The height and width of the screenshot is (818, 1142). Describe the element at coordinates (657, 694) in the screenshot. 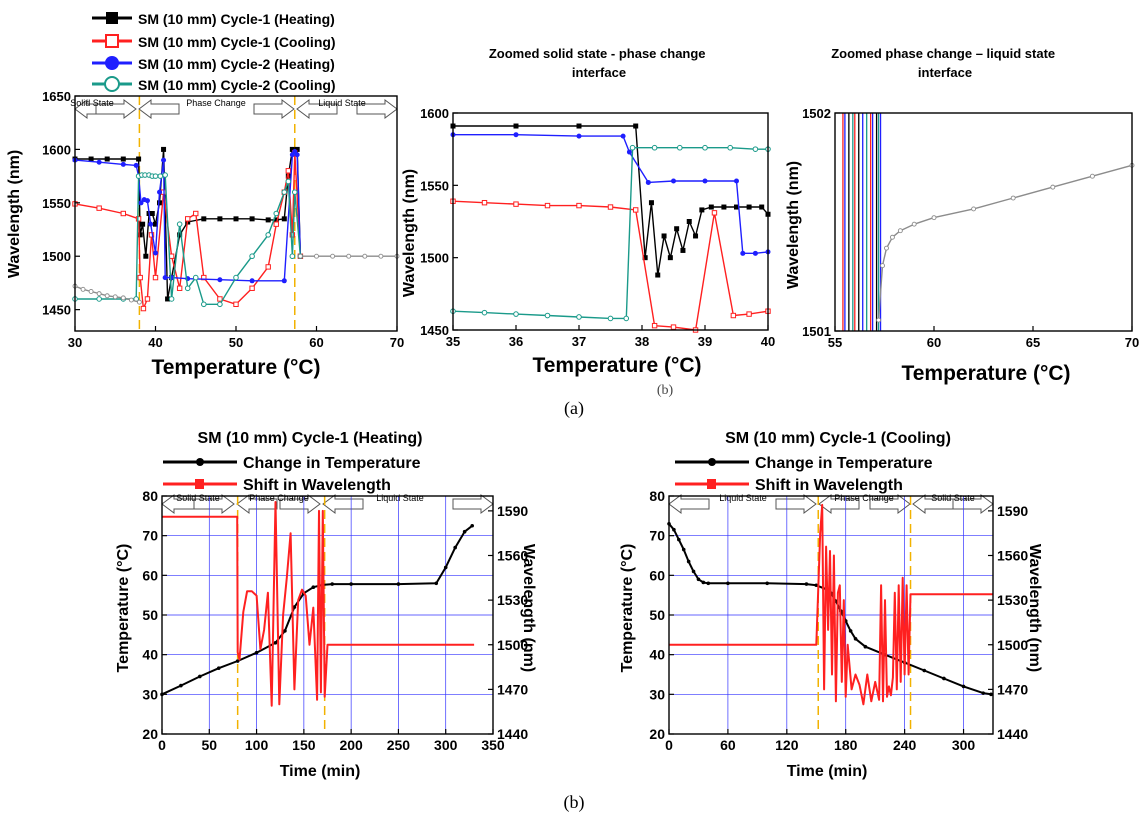

I see `b2-y-tick-label: 30` at that location.